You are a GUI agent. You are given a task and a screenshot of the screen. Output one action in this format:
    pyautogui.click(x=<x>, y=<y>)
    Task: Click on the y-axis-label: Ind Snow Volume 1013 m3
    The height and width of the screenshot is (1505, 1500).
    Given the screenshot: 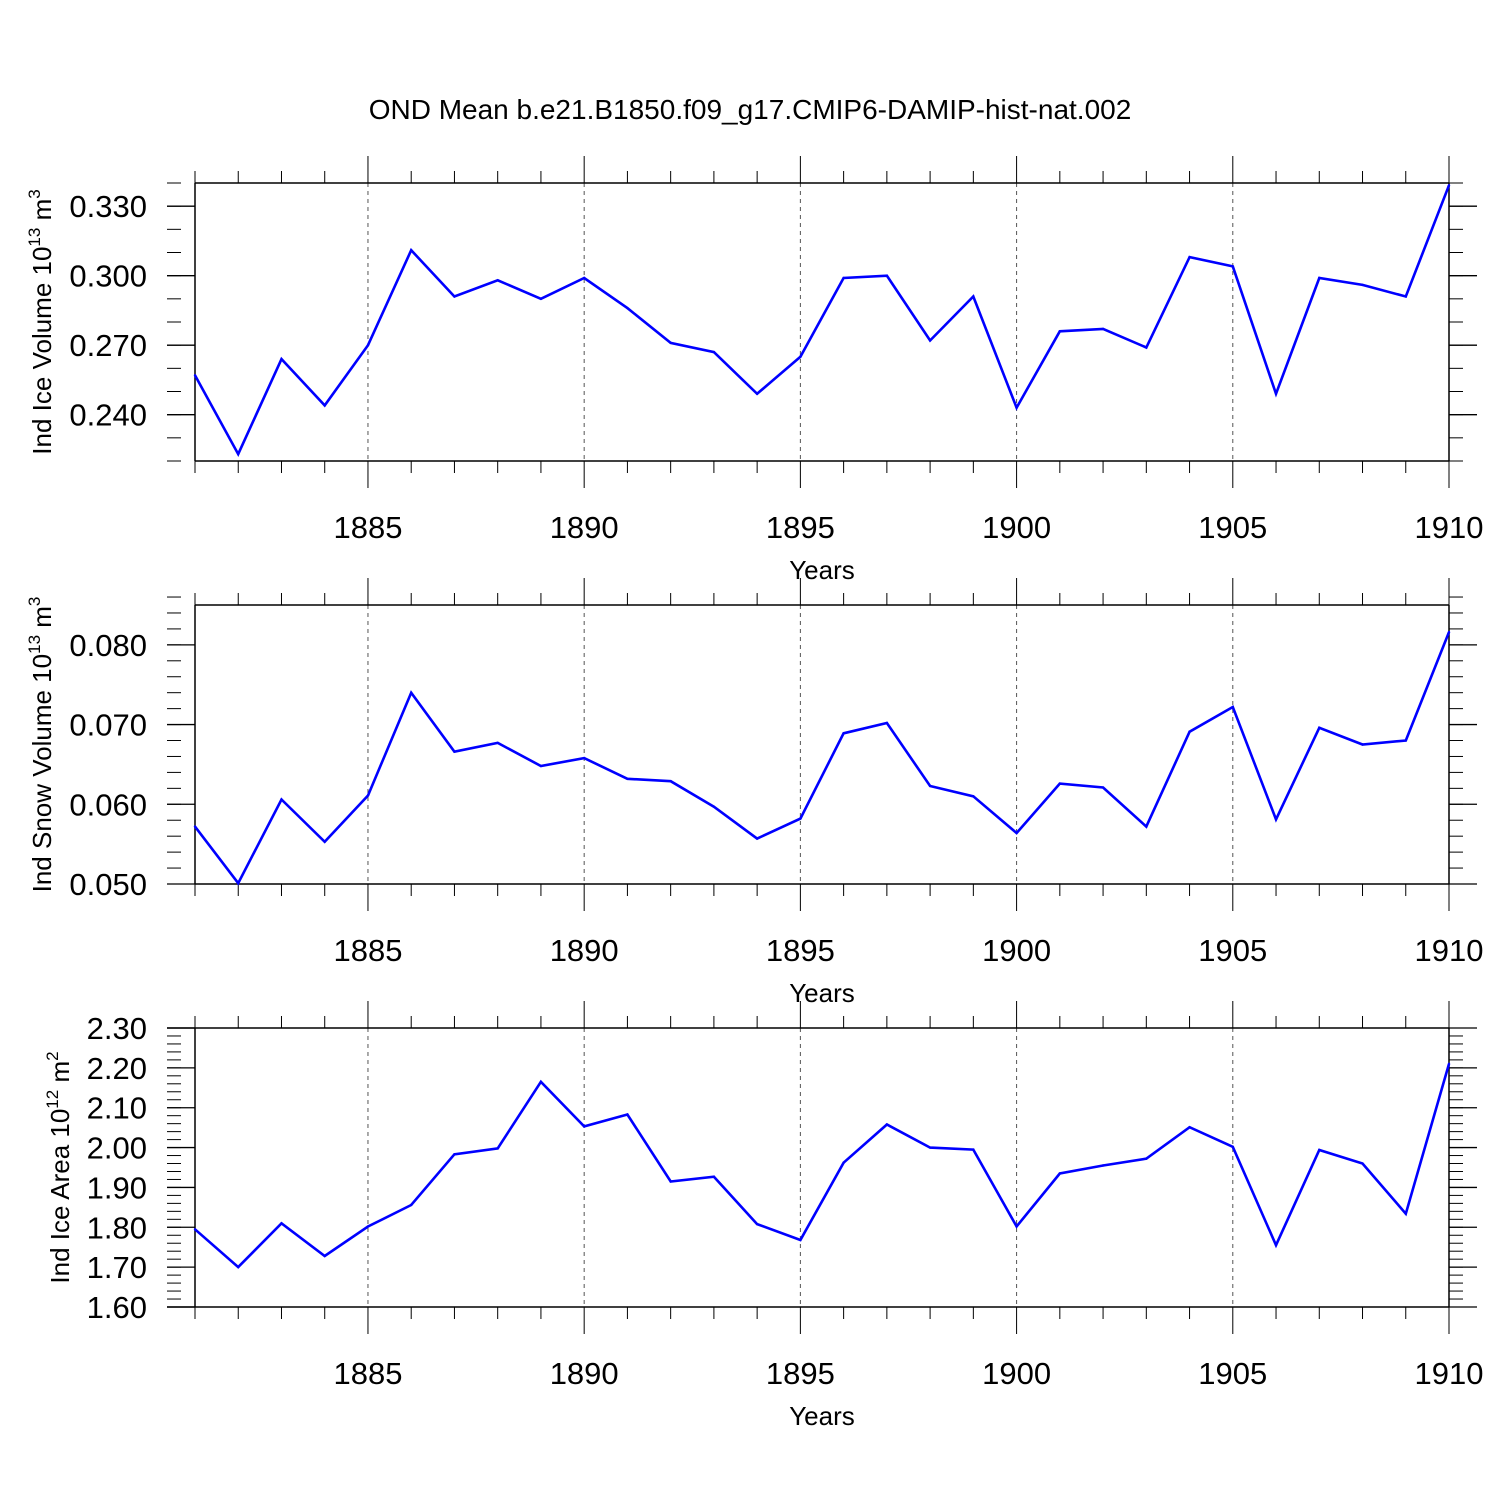 What is the action you would take?
    pyautogui.click(x=41, y=745)
    